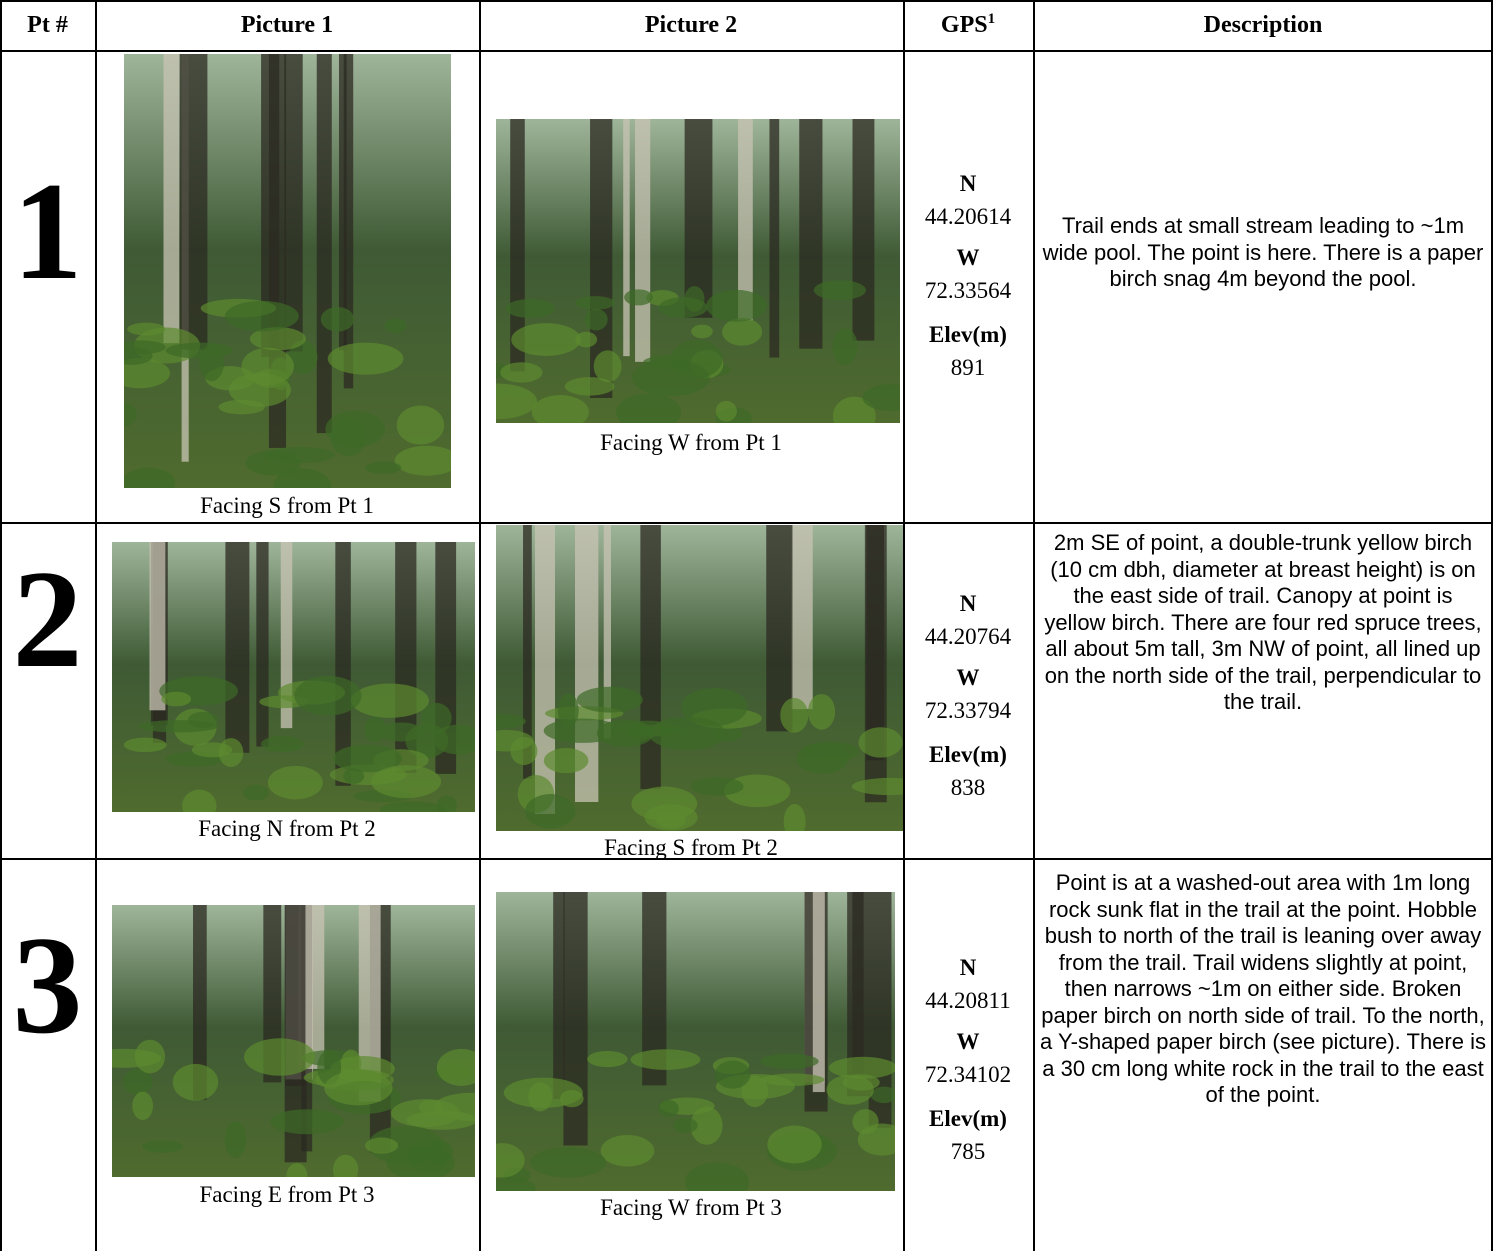 This screenshot has width=1493, height=1251. What do you see at coordinates (968, 1059) in the screenshot?
I see `gps-cell: N 44.20811 W 72.34102 Elev(m) 785` at bounding box center [968, 1059].